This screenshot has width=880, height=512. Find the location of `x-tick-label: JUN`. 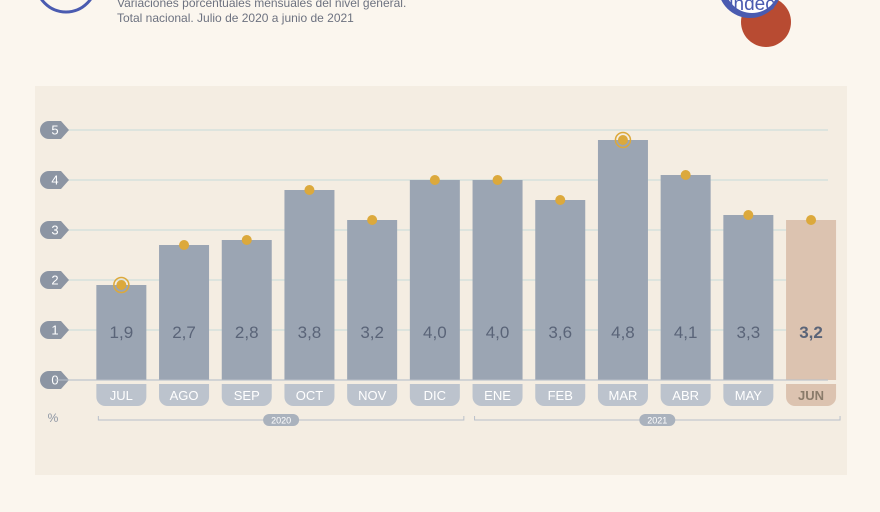

x-tick-label: JUN is located at coordinates (811, 395).